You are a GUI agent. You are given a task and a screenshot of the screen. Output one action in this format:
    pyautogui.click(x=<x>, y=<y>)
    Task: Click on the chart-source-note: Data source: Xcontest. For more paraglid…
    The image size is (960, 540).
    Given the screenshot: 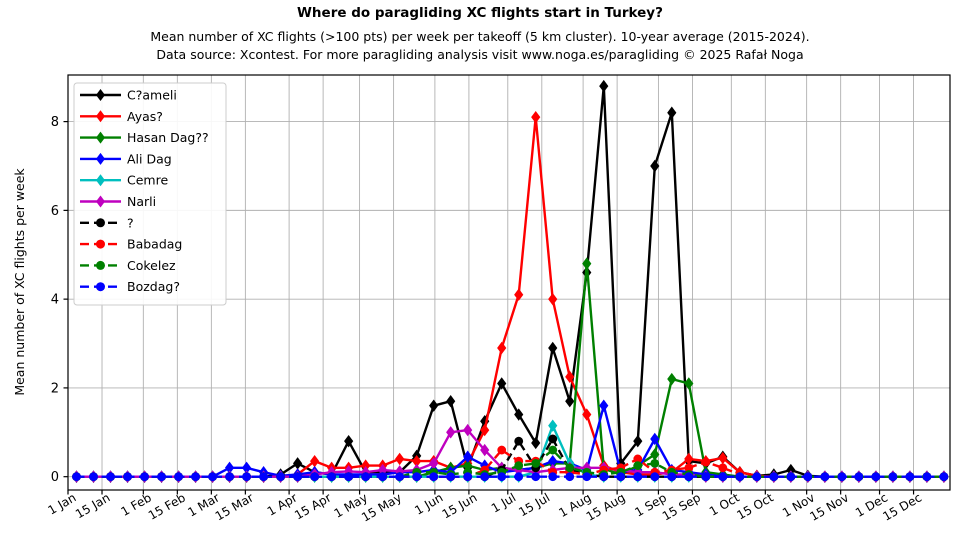 What is the action you would take?
    pyautogui.click(x=480, y=54)
    